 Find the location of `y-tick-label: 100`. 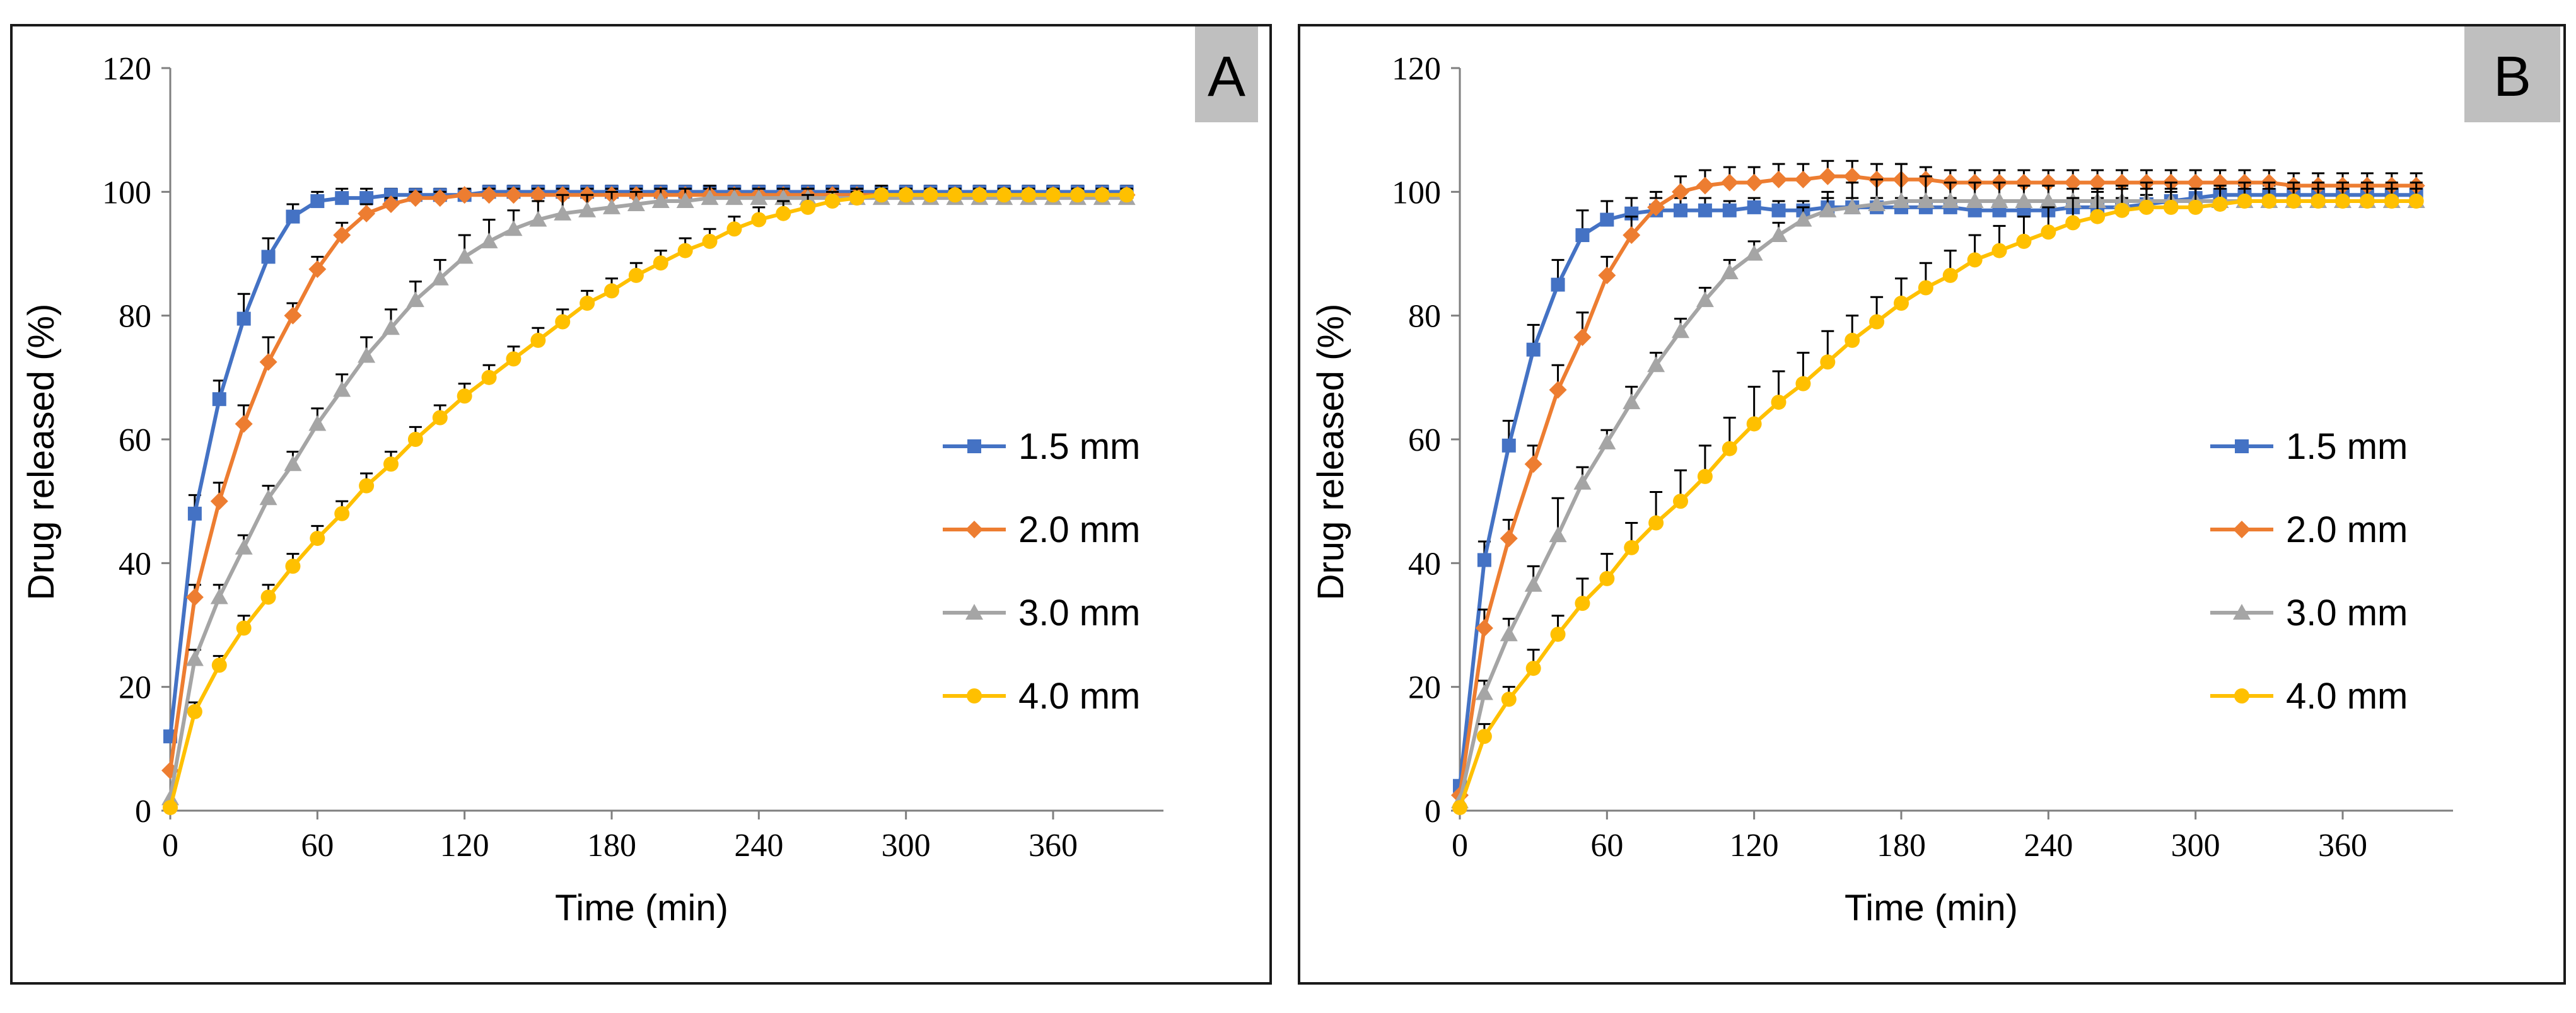

y-tick-label: 100 is located at coordinates (1416, 193).